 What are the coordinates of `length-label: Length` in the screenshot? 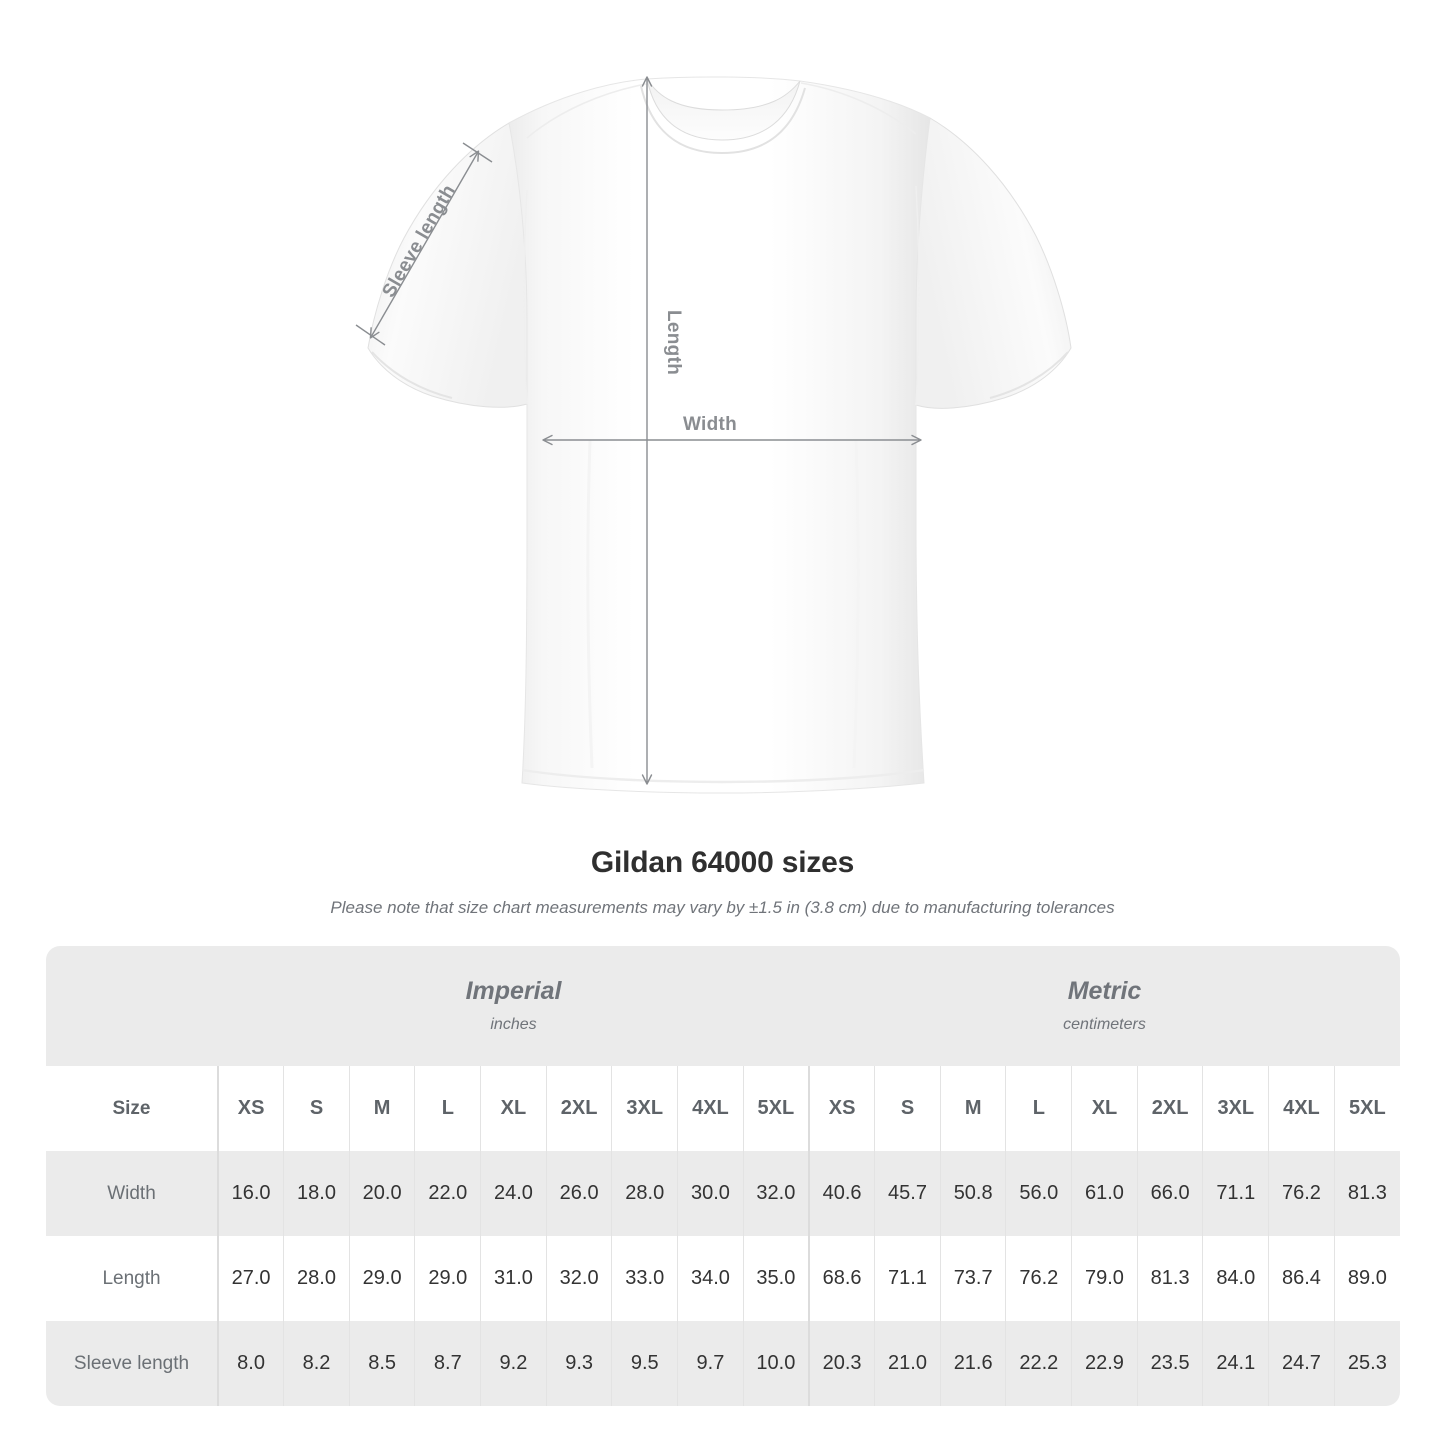 It's located at (673, 342).